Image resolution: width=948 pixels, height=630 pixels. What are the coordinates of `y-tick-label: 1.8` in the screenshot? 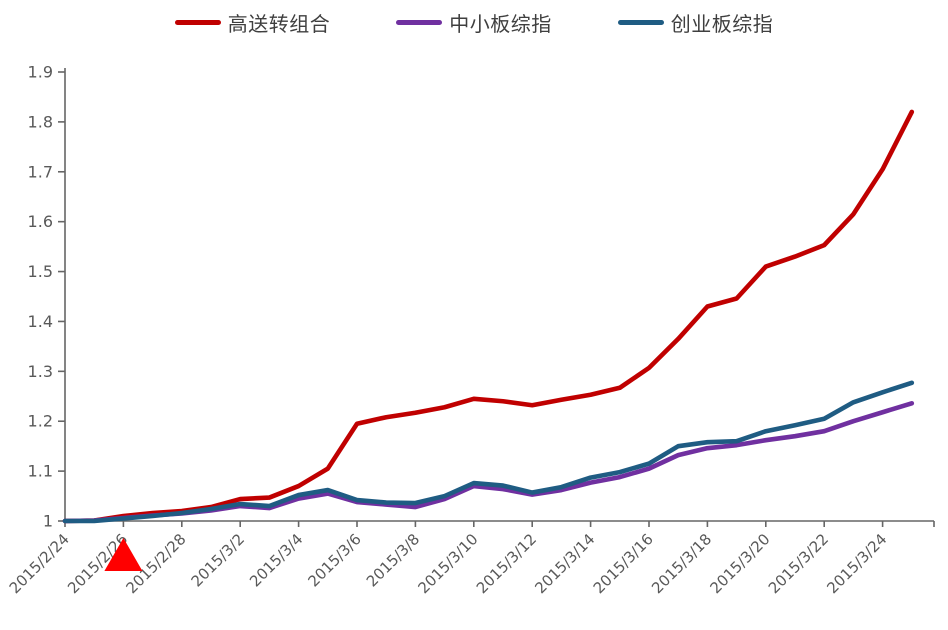 It's located at (40, 121).